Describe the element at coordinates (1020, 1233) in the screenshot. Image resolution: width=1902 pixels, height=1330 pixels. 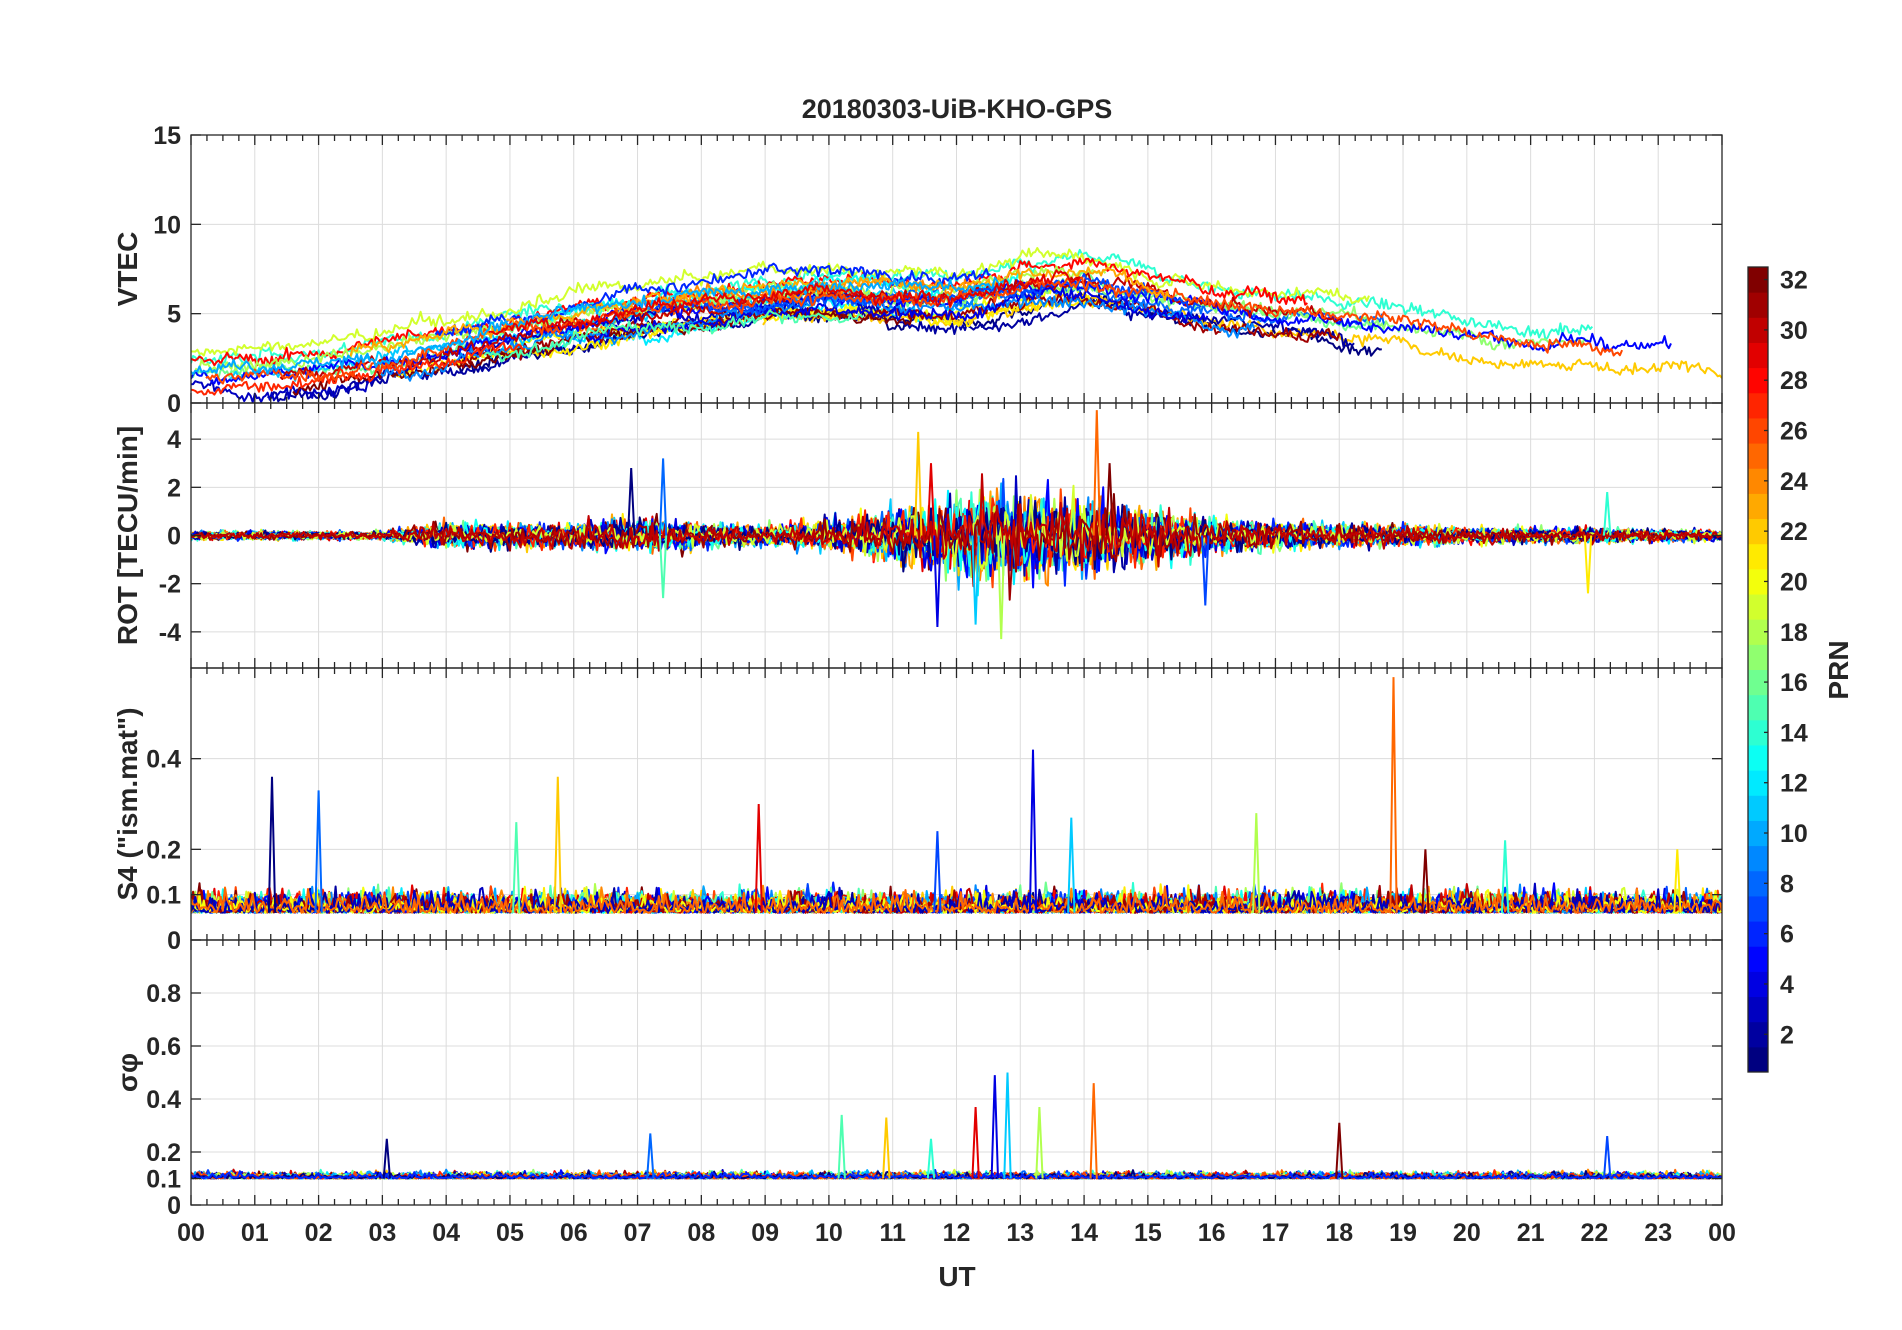
I see `x-tick-label: 13` at that location.